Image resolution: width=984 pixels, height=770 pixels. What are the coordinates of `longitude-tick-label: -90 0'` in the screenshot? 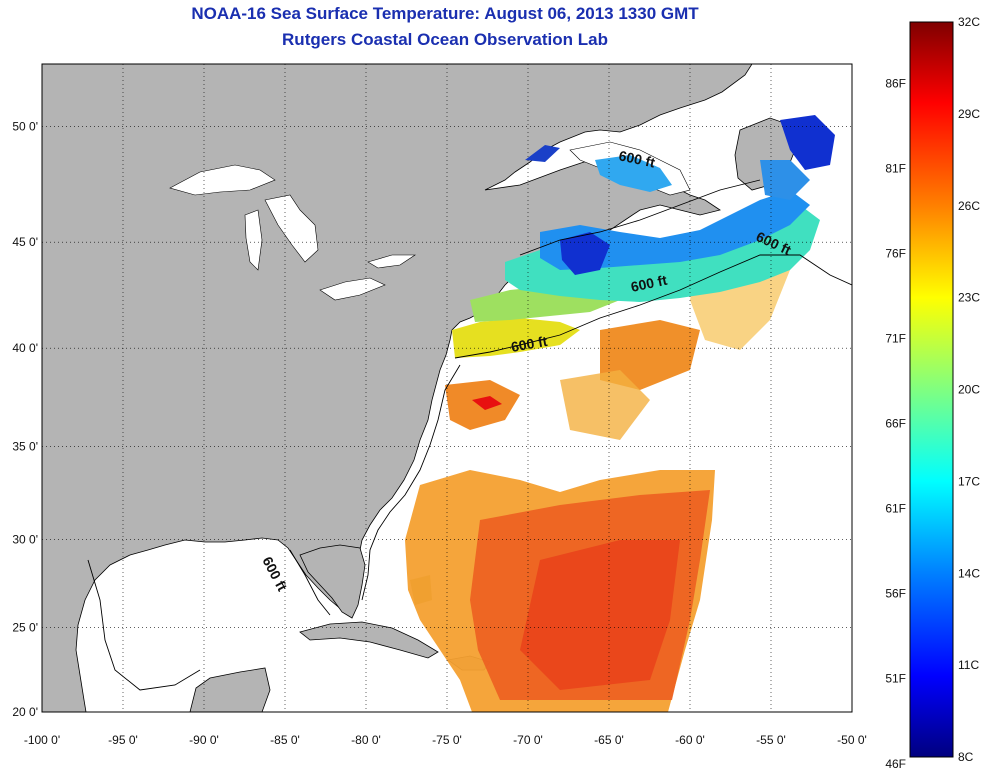 It's located at (204, 740).